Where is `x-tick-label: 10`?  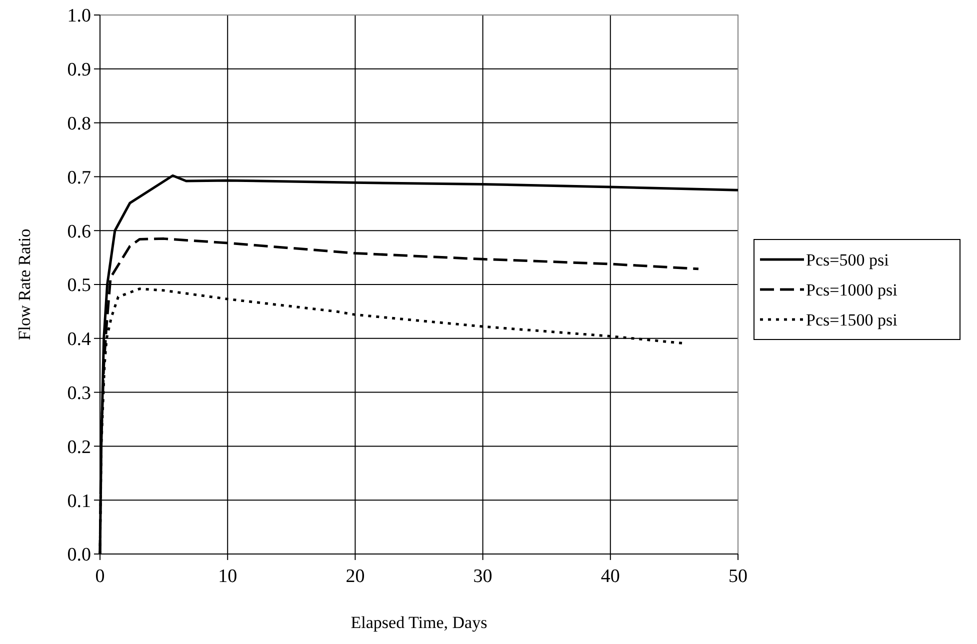
x-tick-label: 10 is located at coordinates (228, 576).